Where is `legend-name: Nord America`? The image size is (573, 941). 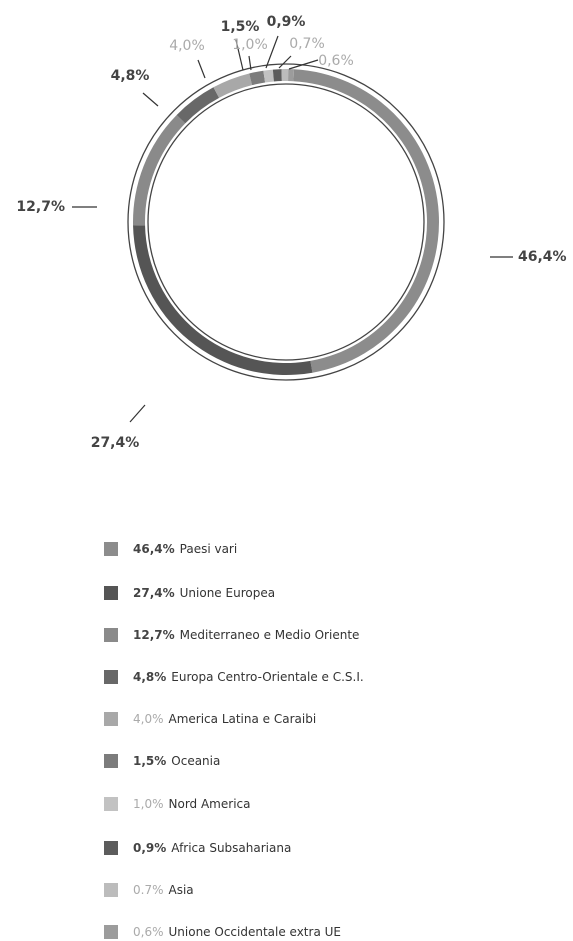 legend-name: Nord America is located at coordinates (210, 804).